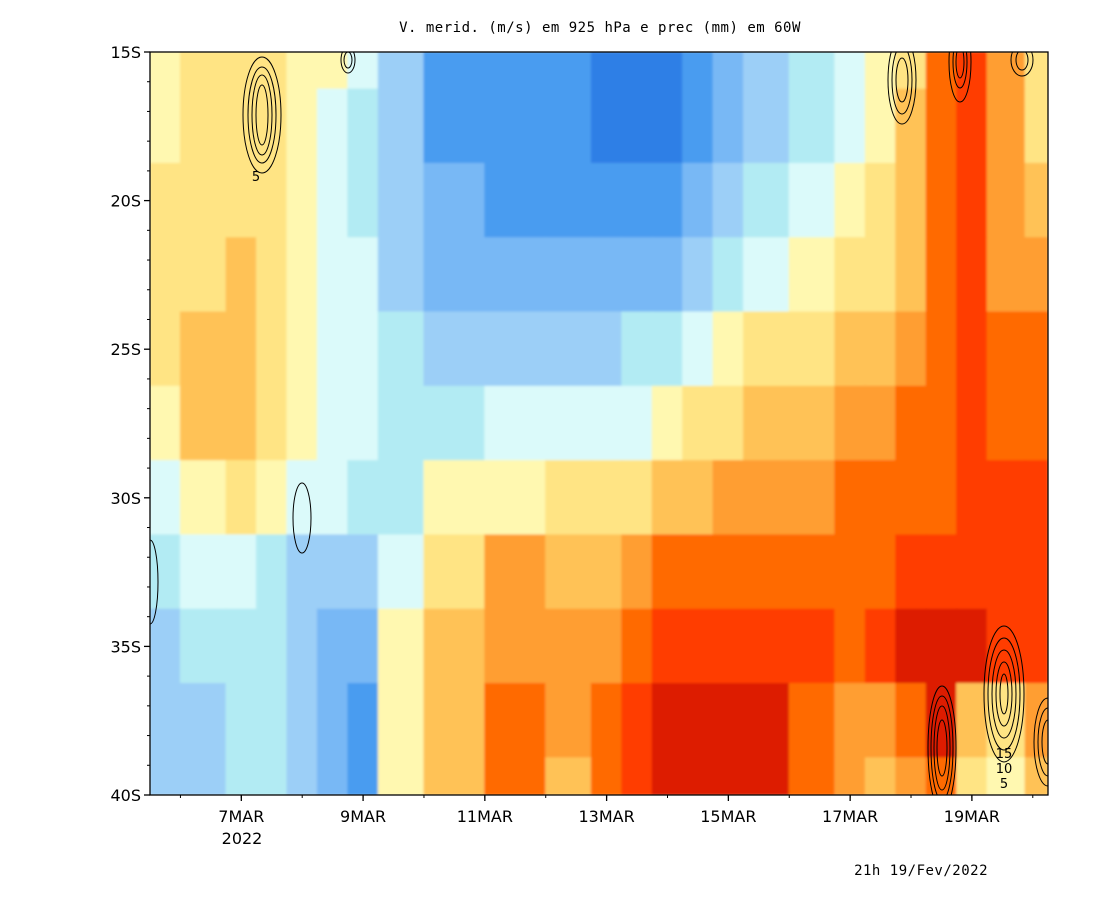  What do you see at coordinates (125, 201) in the screenshot?
I see `y-tick-label: 20S` at bounding box center [125, 201].